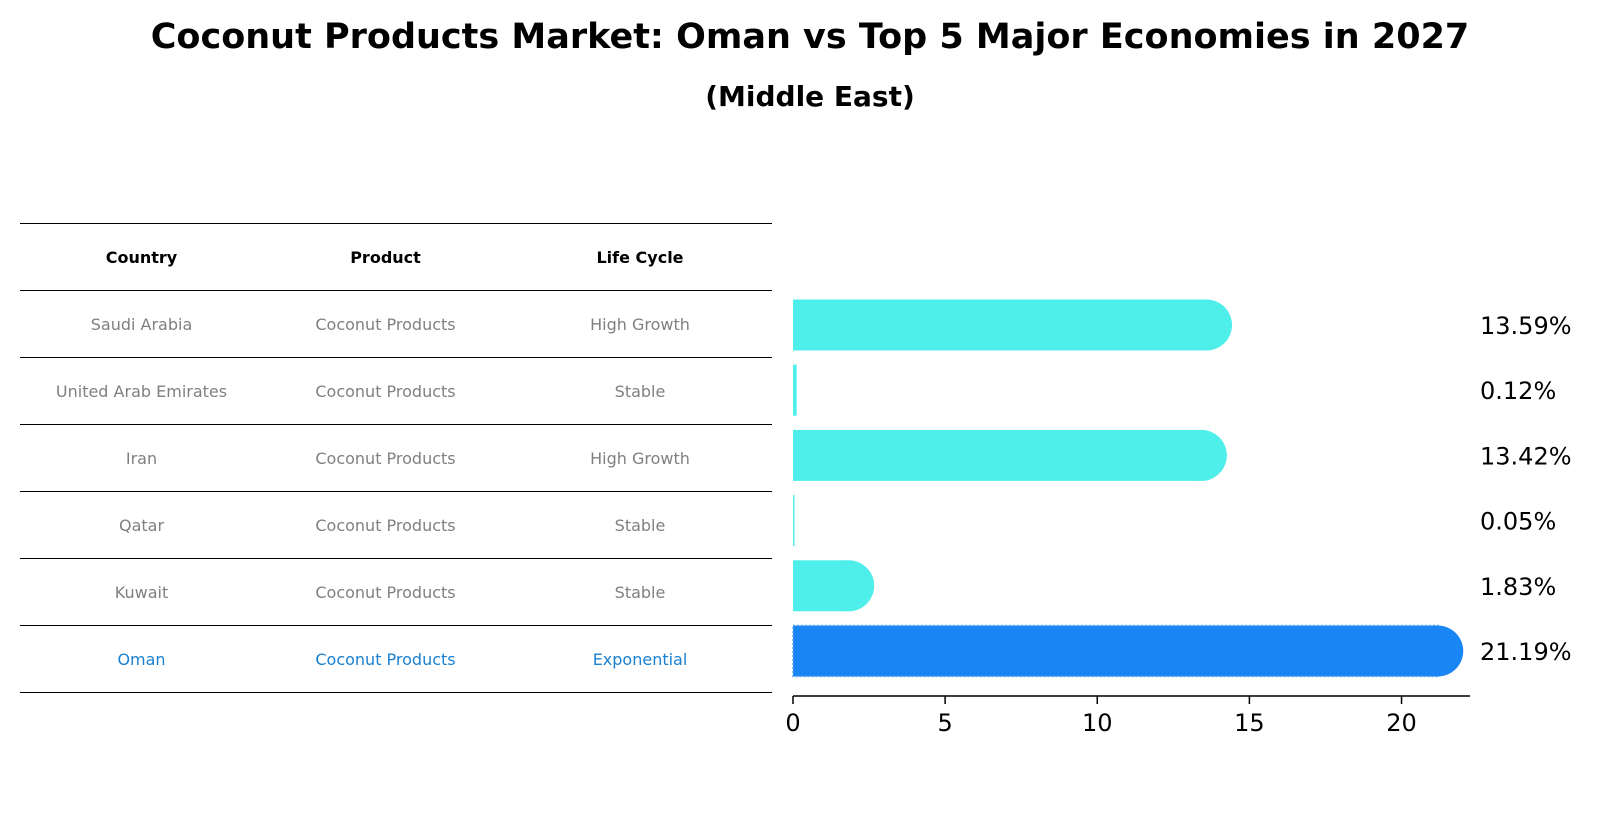 The width and height of the screenshot is (1604, 823). What do you see at coordinates (141, 592) in the screenshot?
I see `cell-country: Kuwait` at bounding box center [141, 592].